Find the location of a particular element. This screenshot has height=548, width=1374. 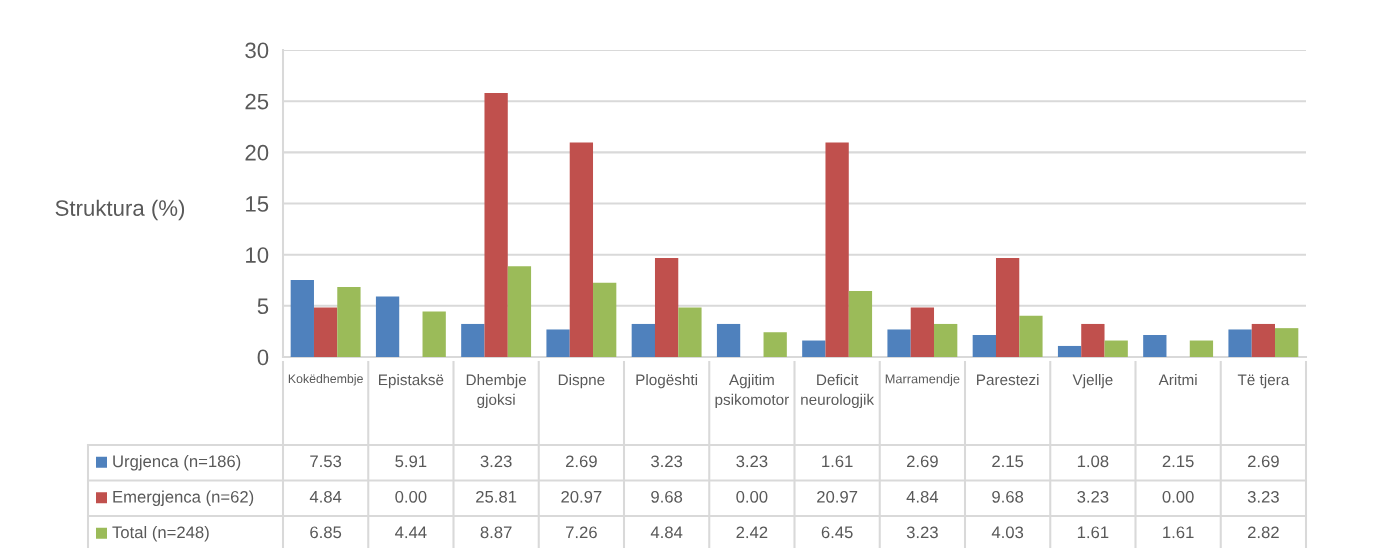

data-label: 6.85 is located at coordinates (326, 532).